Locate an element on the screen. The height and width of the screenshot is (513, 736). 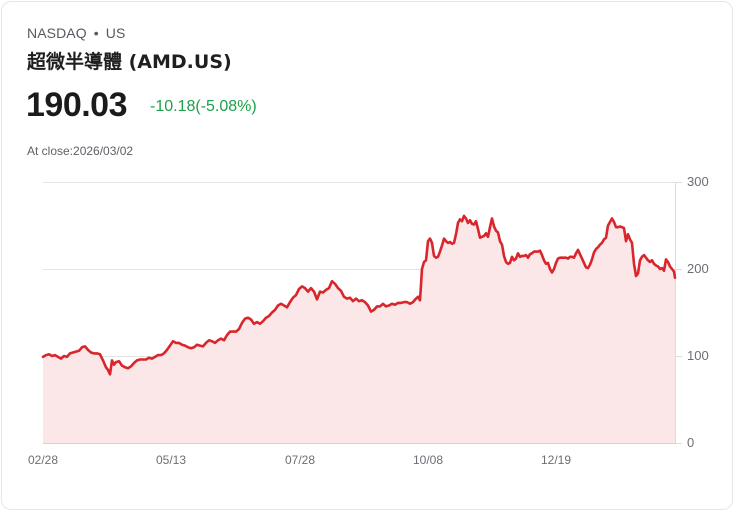
y-tick-100: 100 is located at coordinates (698, 355).